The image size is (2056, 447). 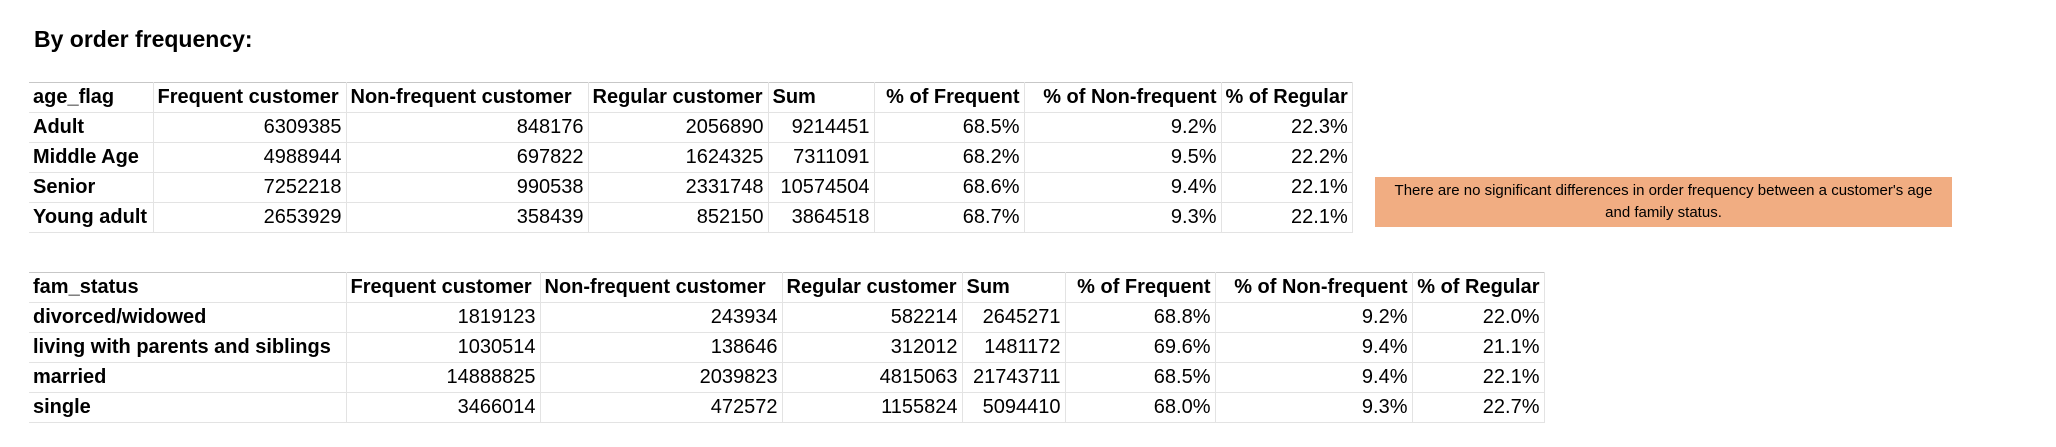 What do you see at coordinates (443, 347) in the screenshot?
I see `value-cell: 1030514` at bounding box center [443, 347].